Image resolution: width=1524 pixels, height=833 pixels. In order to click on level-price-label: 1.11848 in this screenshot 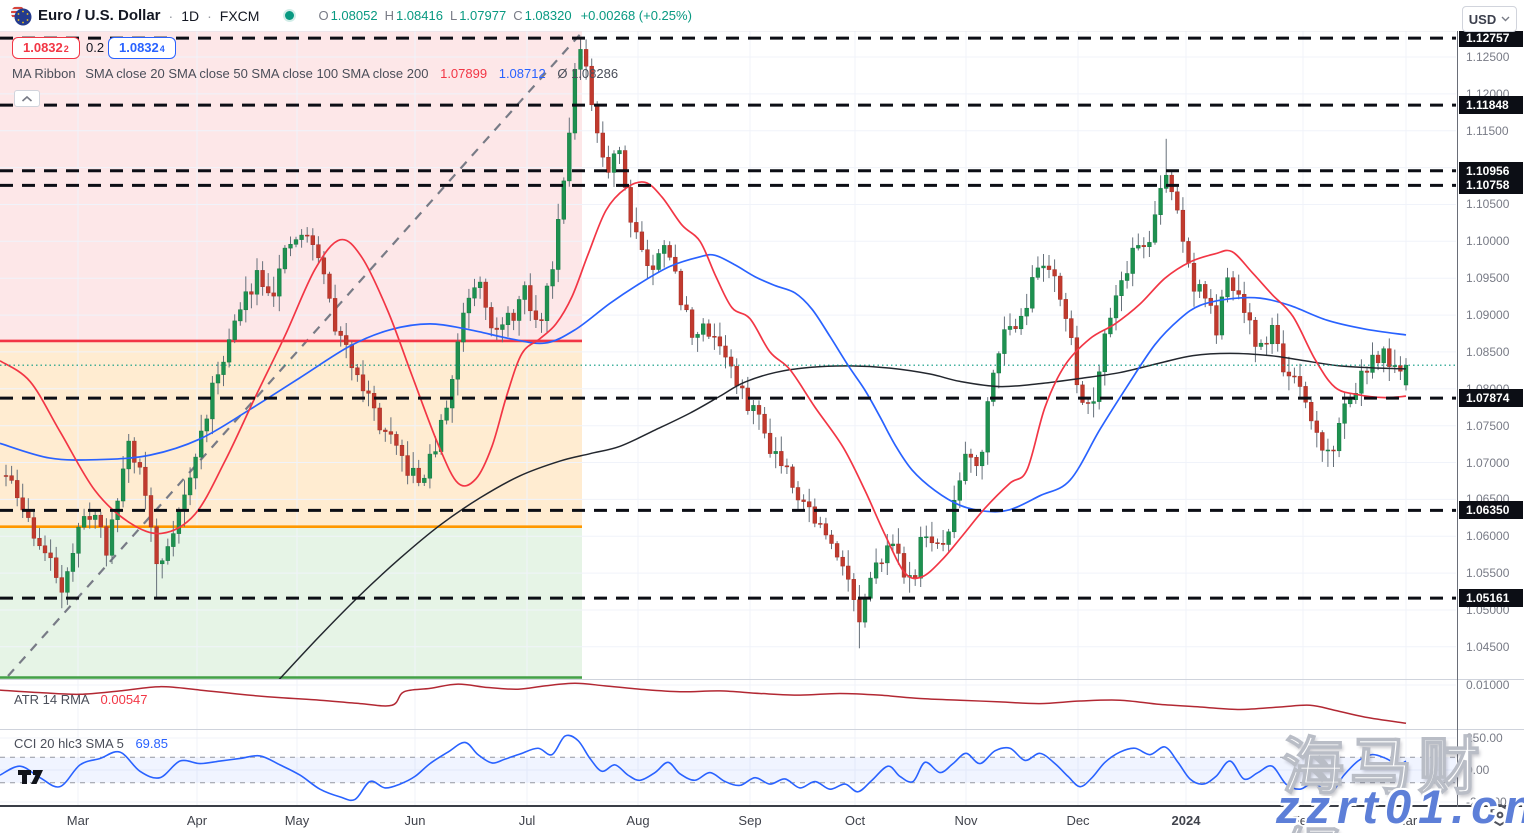, I will do `click(1491, 105)`.